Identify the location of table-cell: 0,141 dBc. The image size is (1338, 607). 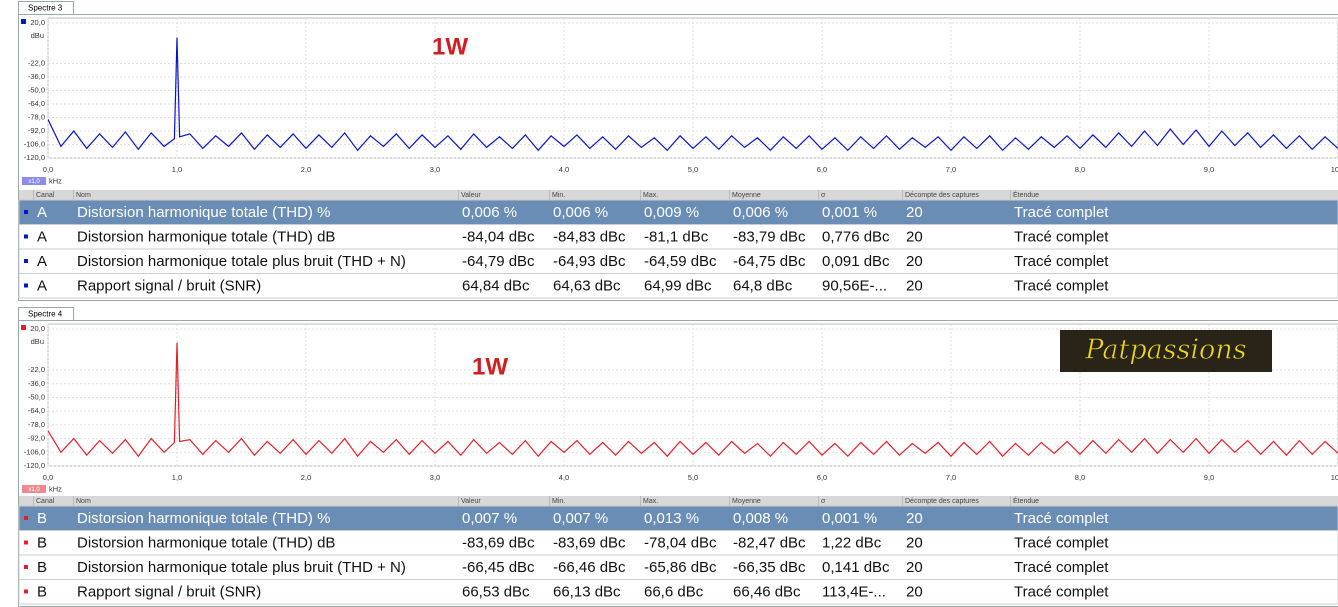
(856, 567).